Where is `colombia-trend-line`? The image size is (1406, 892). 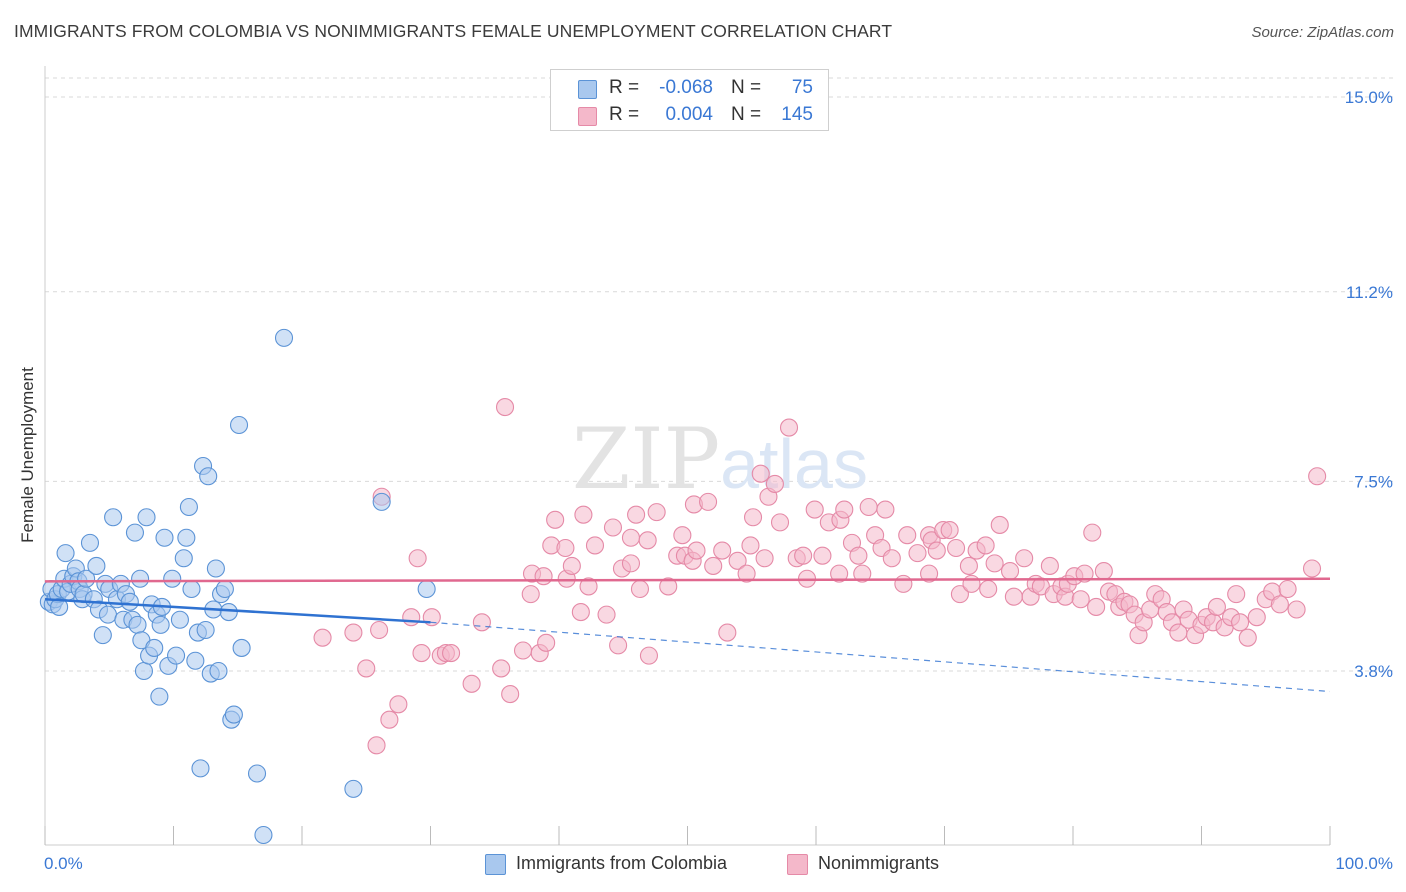
colombia-trend-line is located at coordinates (237, 611).